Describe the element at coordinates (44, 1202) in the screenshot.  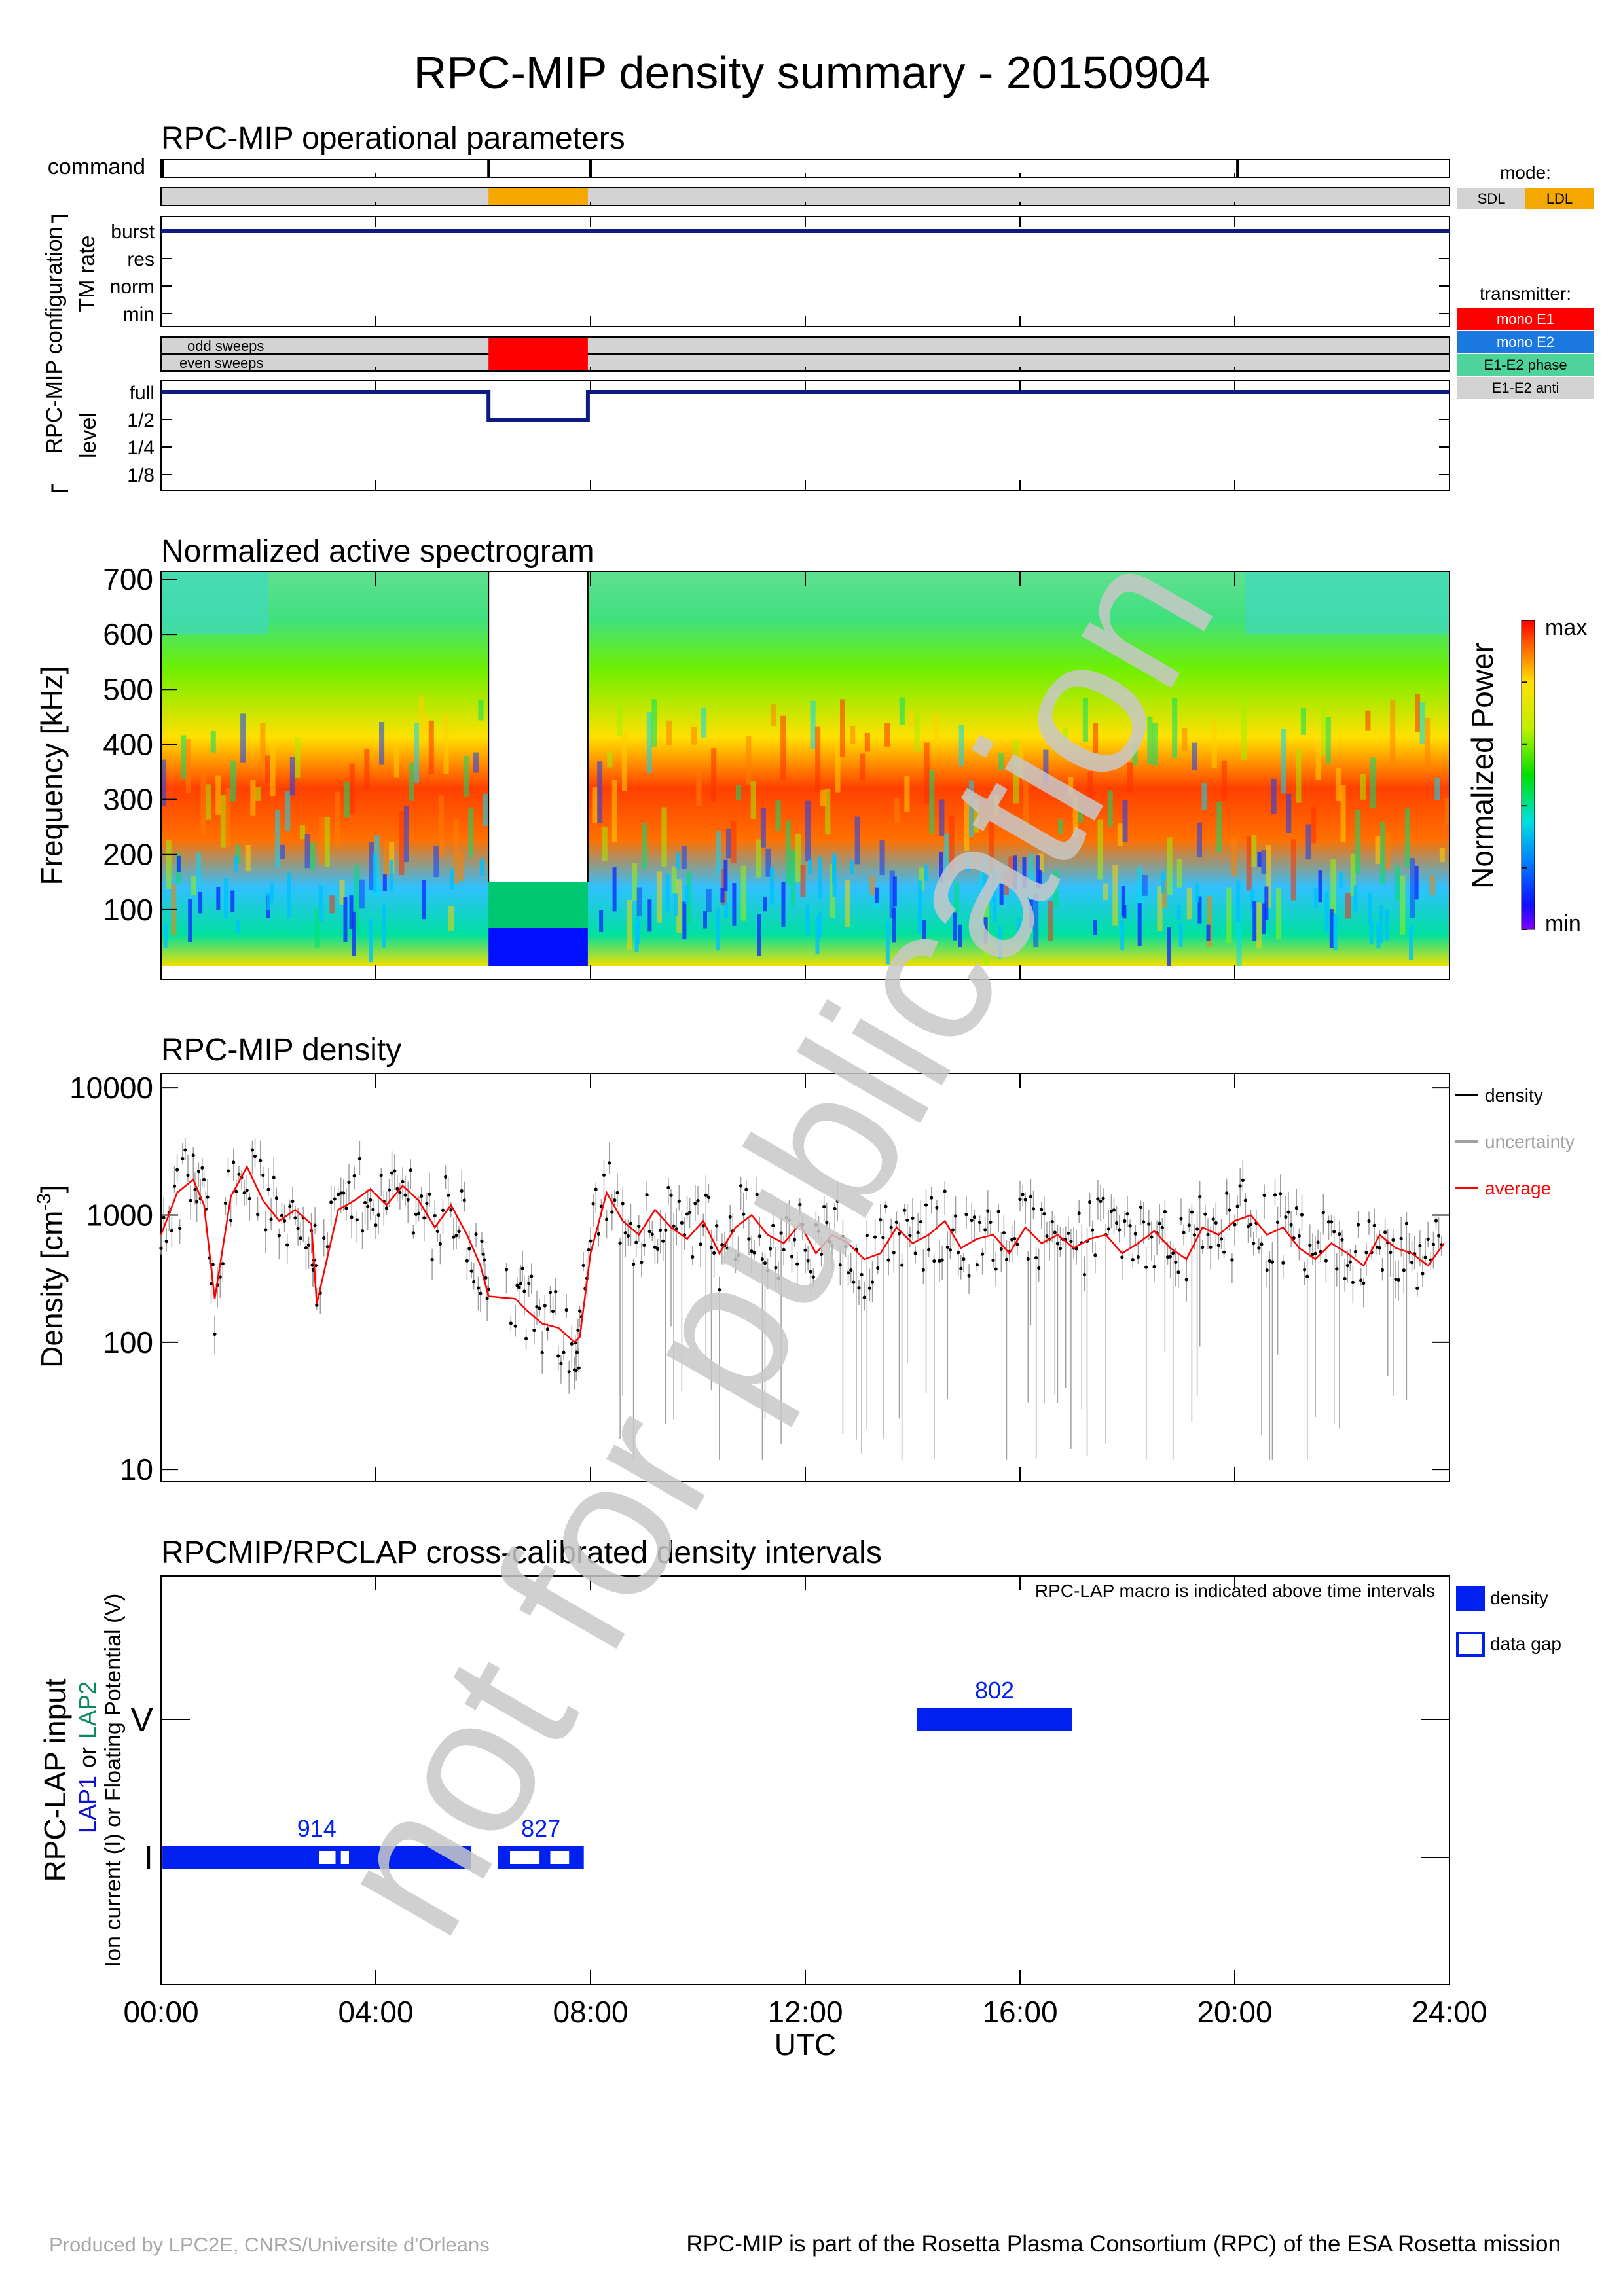
I see `density-unit-exponent: -3` at that location.